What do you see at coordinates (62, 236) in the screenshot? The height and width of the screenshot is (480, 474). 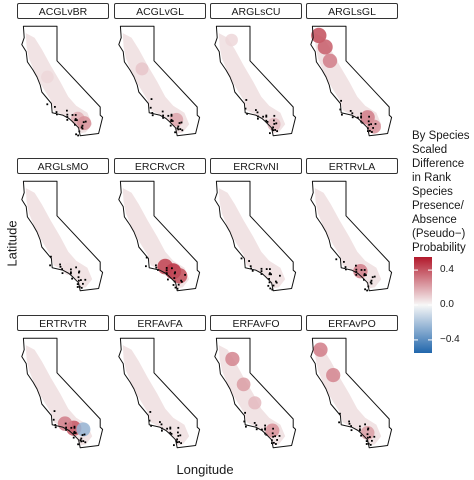 I see `panel-arglsmo` at bounding box center [62, 236].